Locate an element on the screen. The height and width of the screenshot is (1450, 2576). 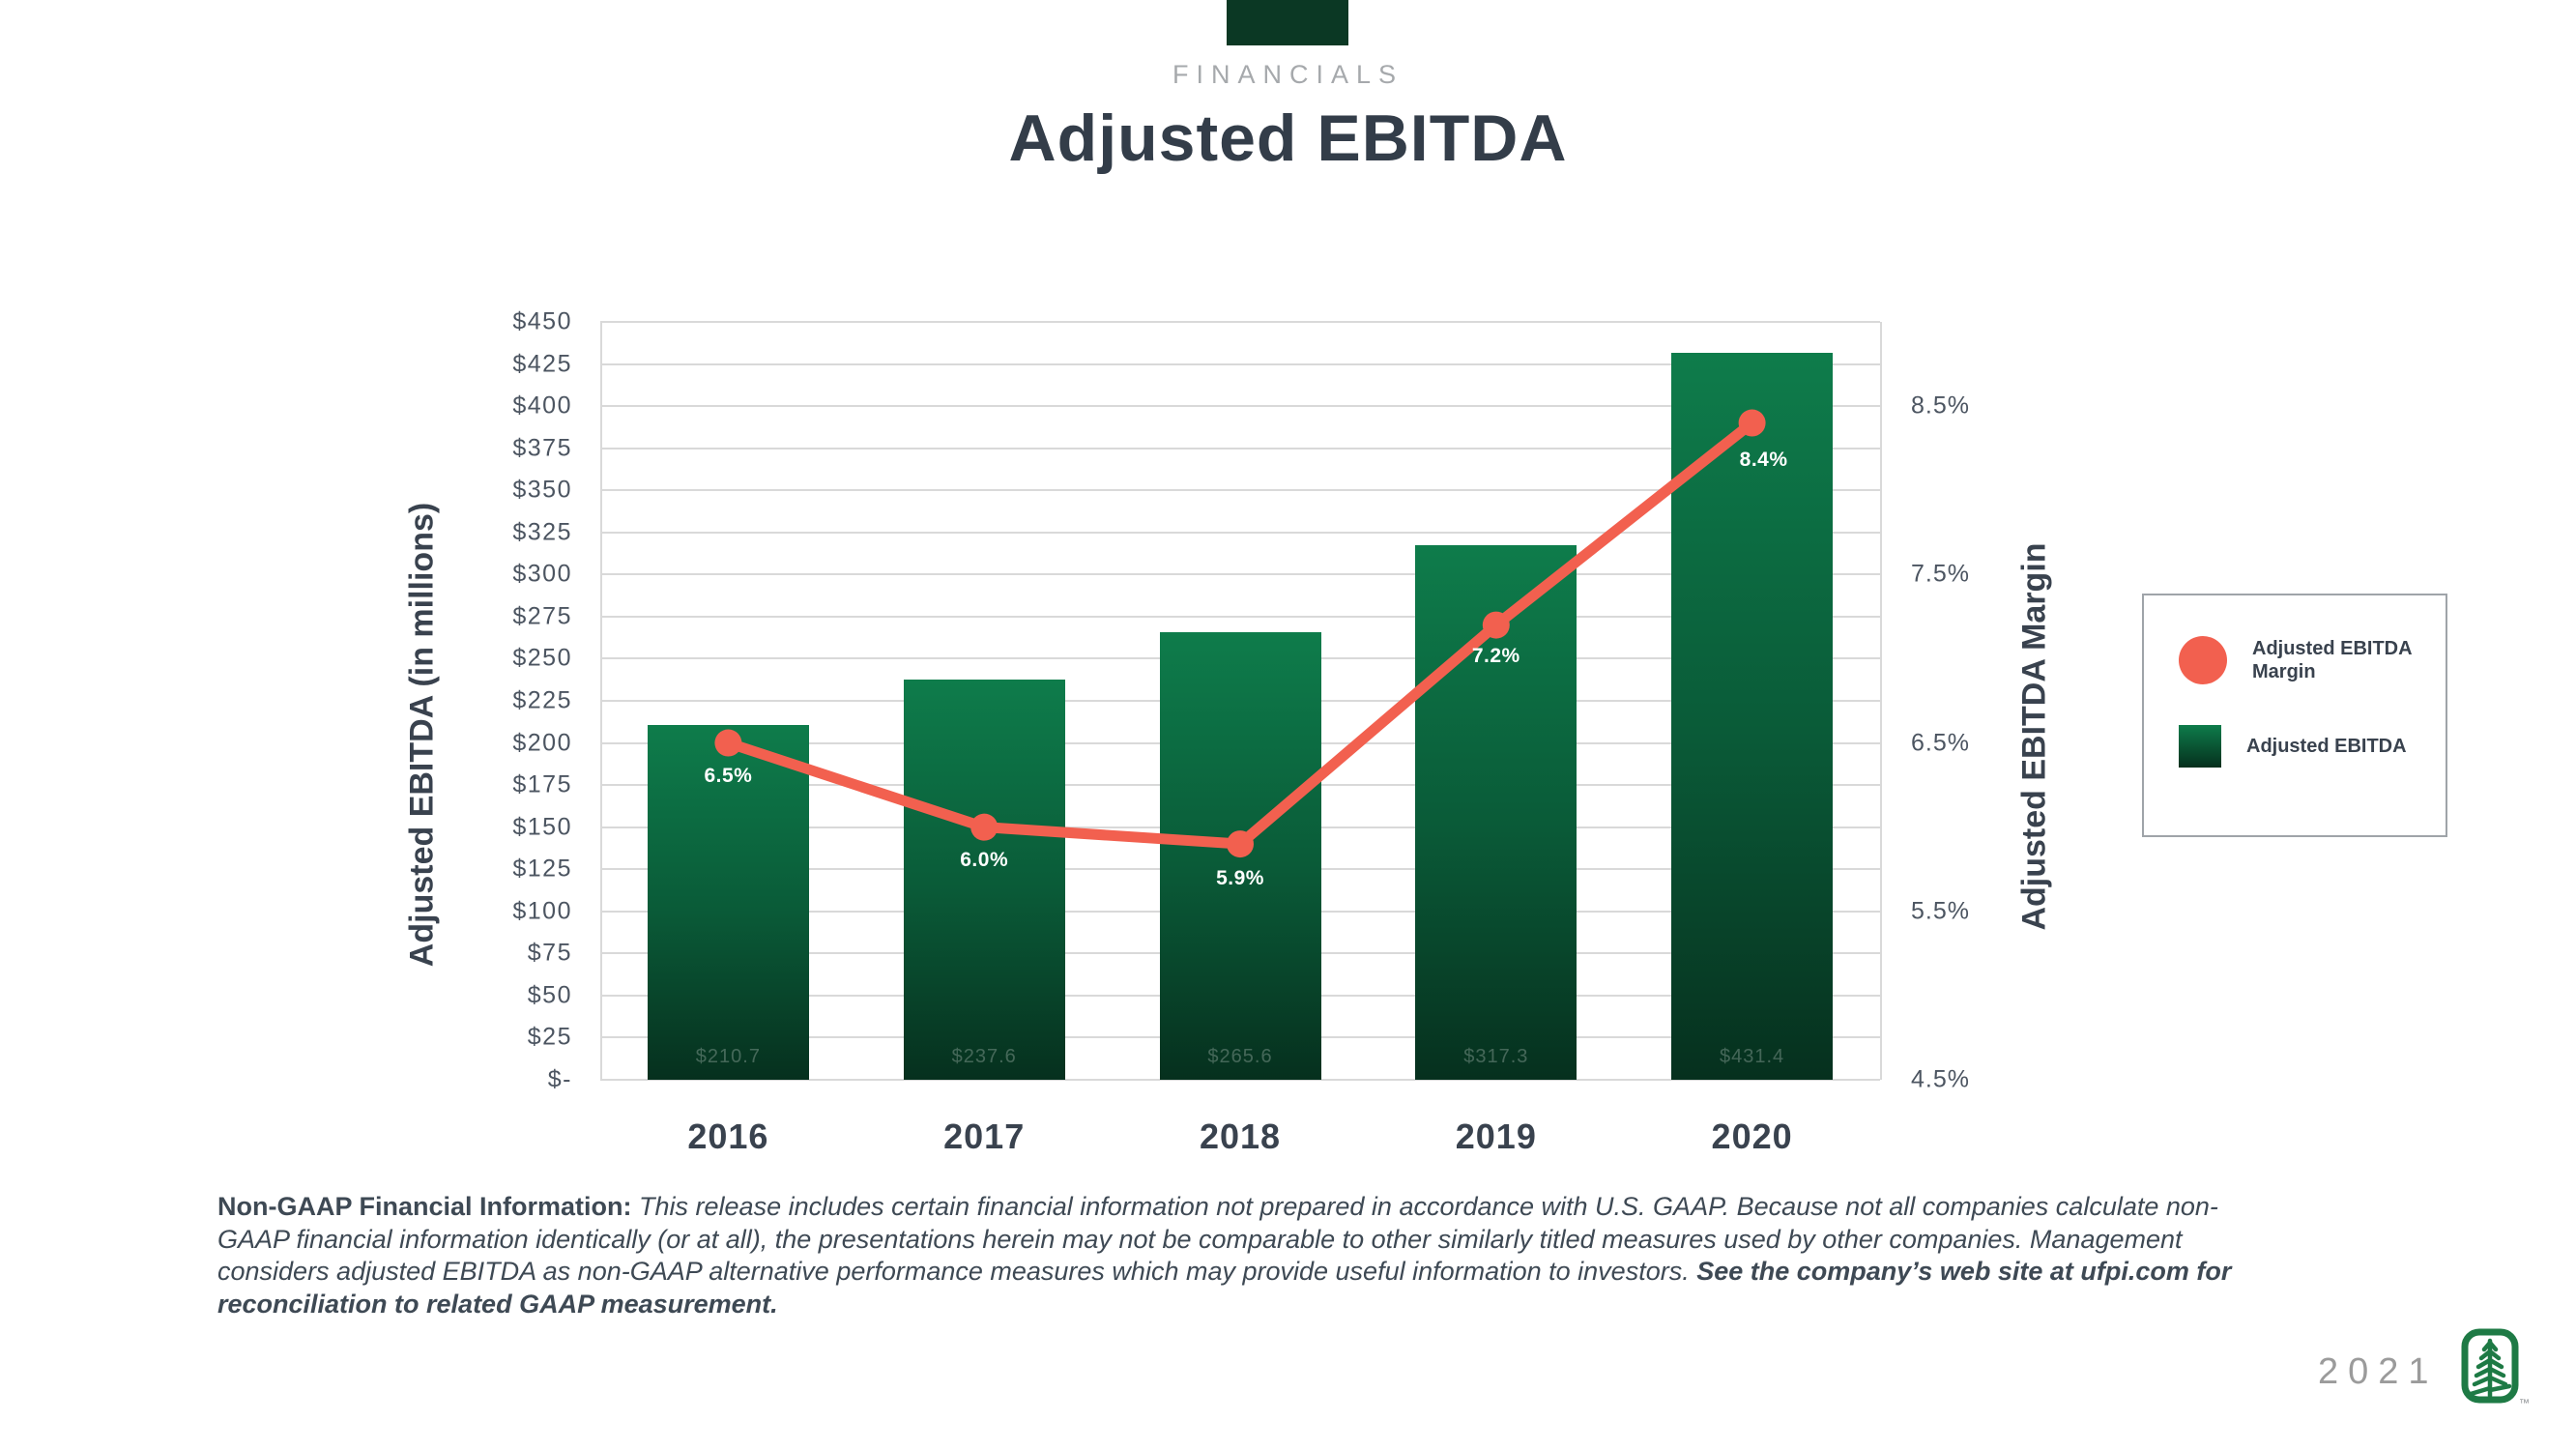
left-axis-tick-150: $150 is located at coordinates (542, 827).